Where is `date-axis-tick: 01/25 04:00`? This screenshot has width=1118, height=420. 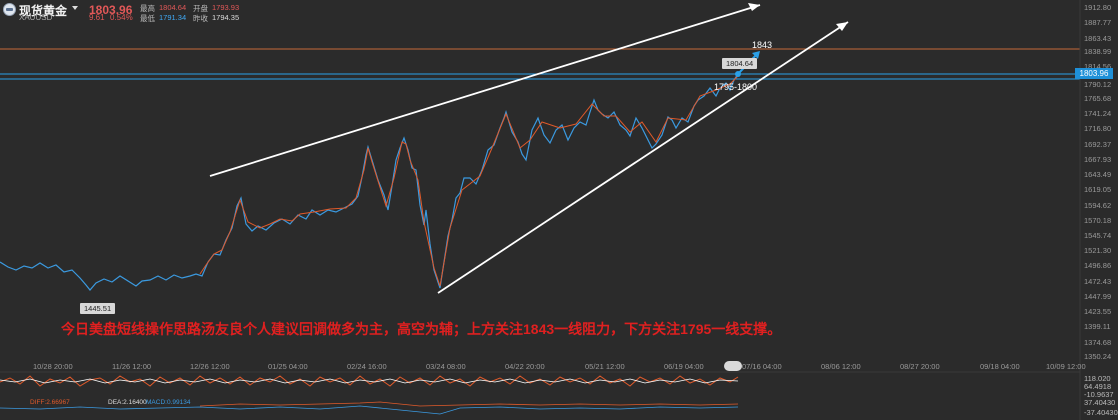 date-axis-tick: 01/25 04:00 is located at coordinates (288, 366).